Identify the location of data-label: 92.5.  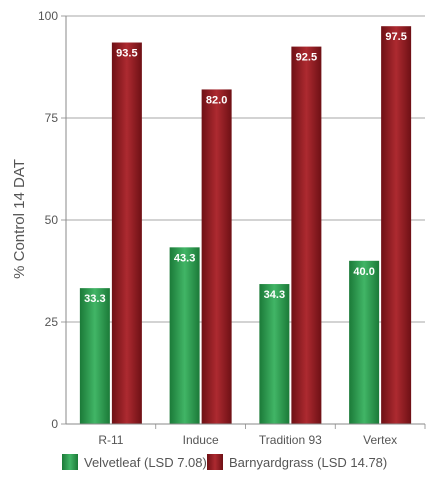
(306, 58).